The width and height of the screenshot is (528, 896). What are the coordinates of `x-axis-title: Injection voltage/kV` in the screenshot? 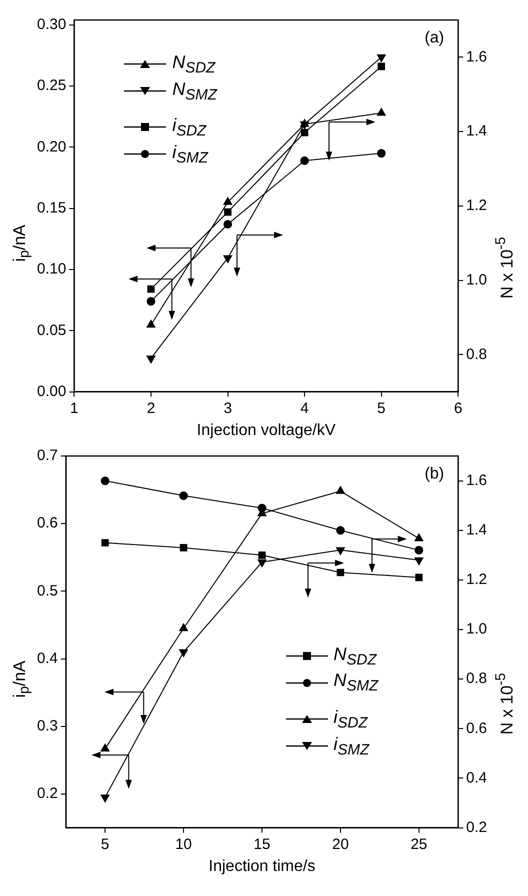 It's located at (266, 430).